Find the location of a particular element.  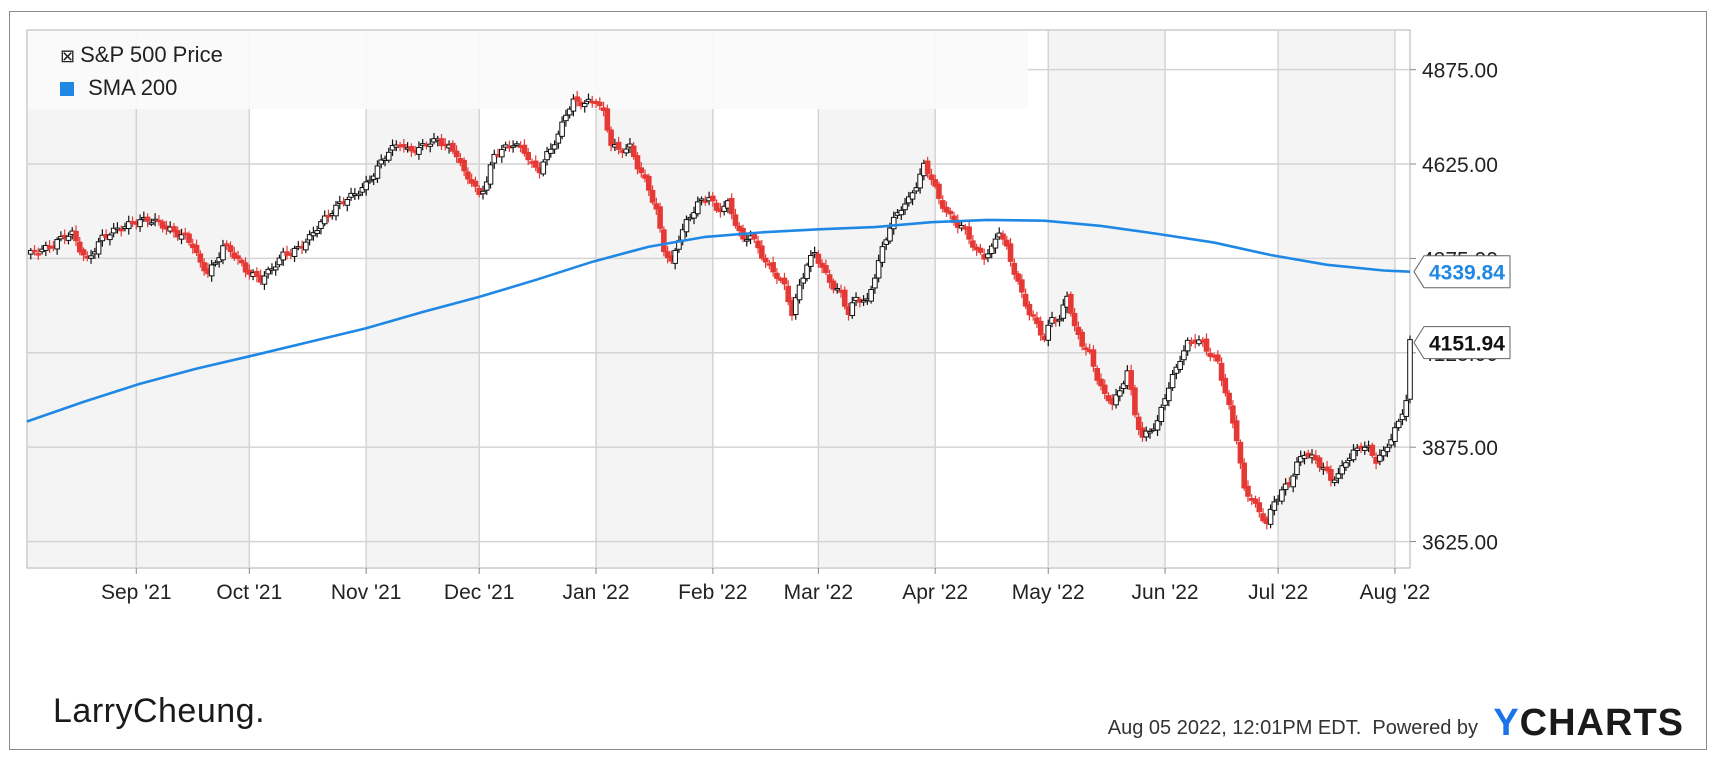

last-price-flag-text: 4151.94 is located at coordinates (1467, 344).